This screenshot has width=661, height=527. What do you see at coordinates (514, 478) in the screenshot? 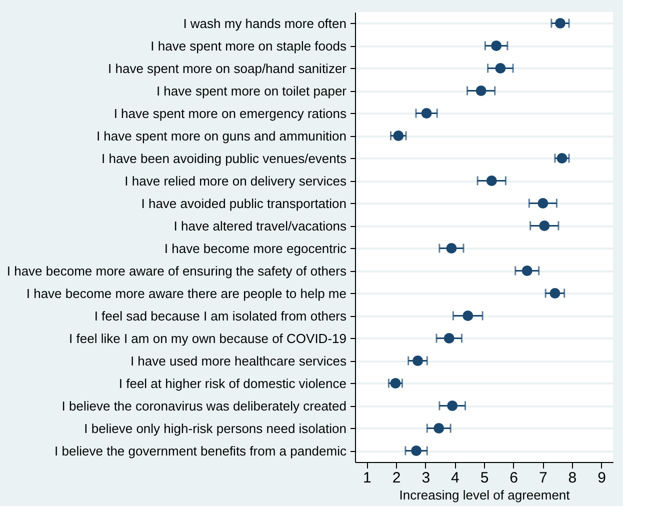
I see `x-tick-label: 6` at bounding box center [514, 478].